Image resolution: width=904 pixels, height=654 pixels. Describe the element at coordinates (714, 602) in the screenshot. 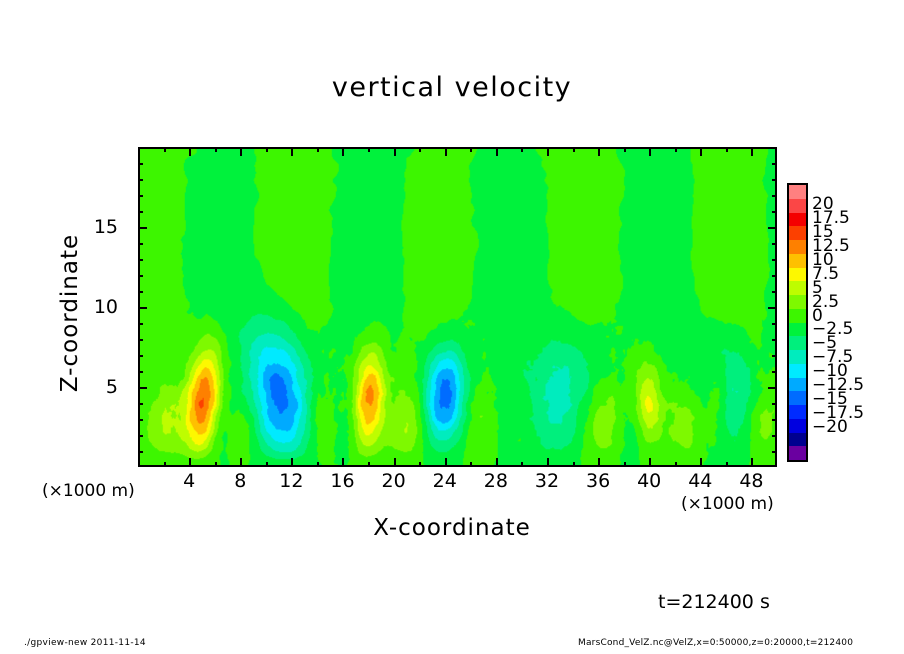

I see `time-annotation: t=212400 s` at that location.